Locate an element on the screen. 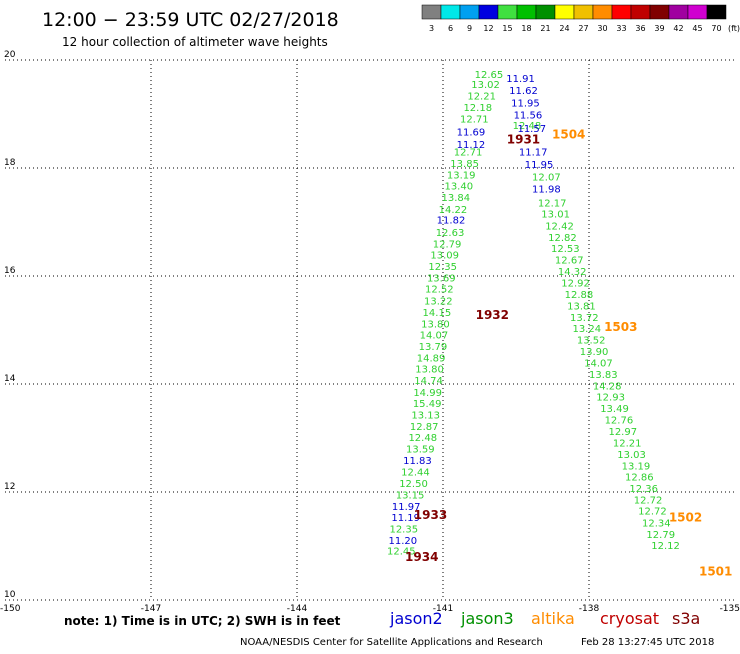 The height and width of the screenshot is (654, 740). jason3-value-label: 13.69 is located at coordinates (441, 278).